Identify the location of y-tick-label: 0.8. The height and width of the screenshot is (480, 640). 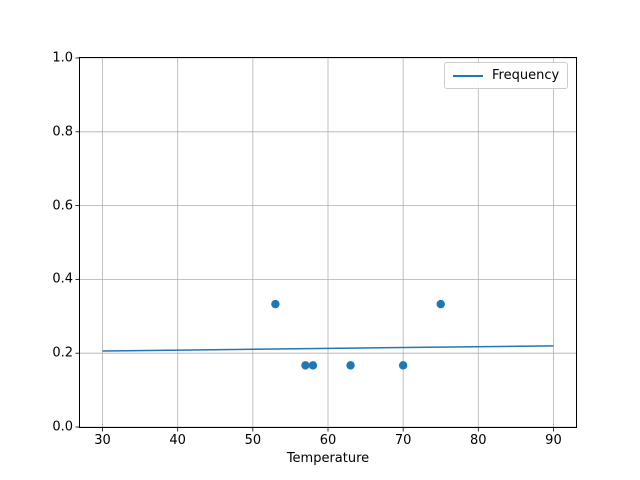
(62, 132).